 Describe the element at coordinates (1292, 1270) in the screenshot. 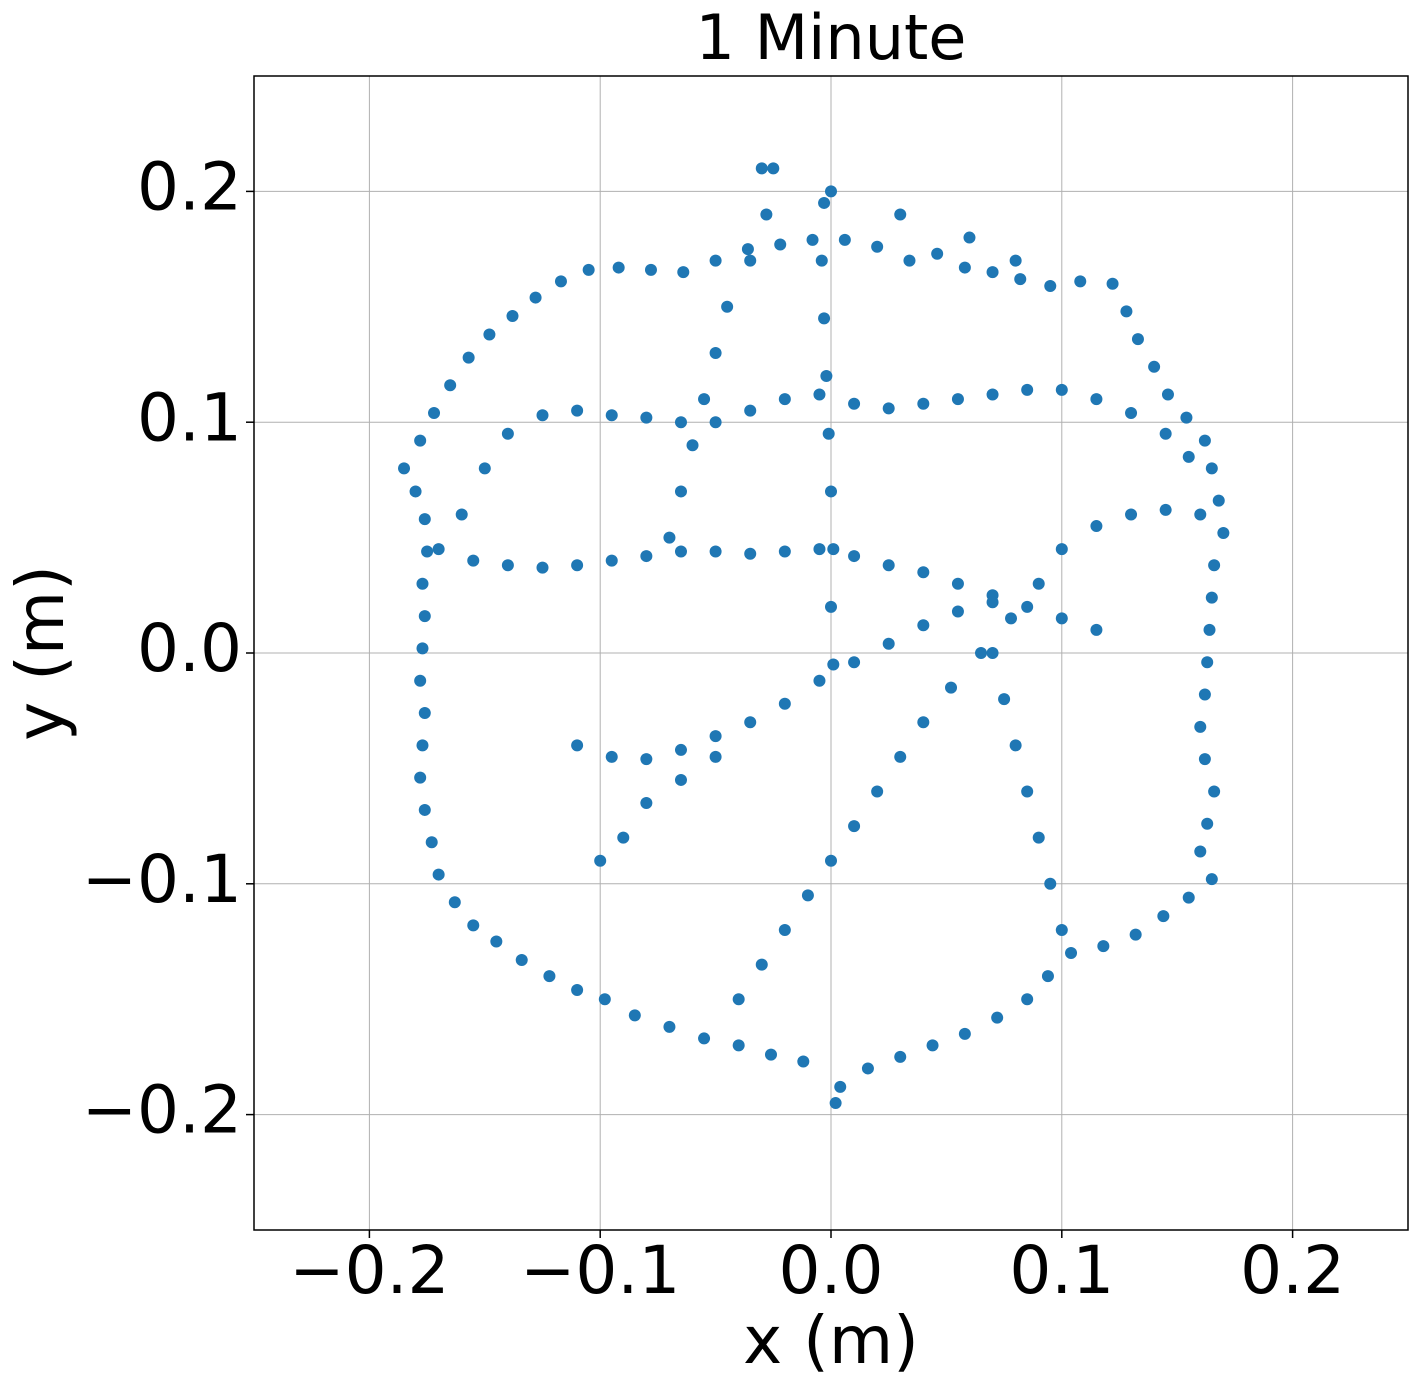

I see `x-tick-label: 0.2` at that location.